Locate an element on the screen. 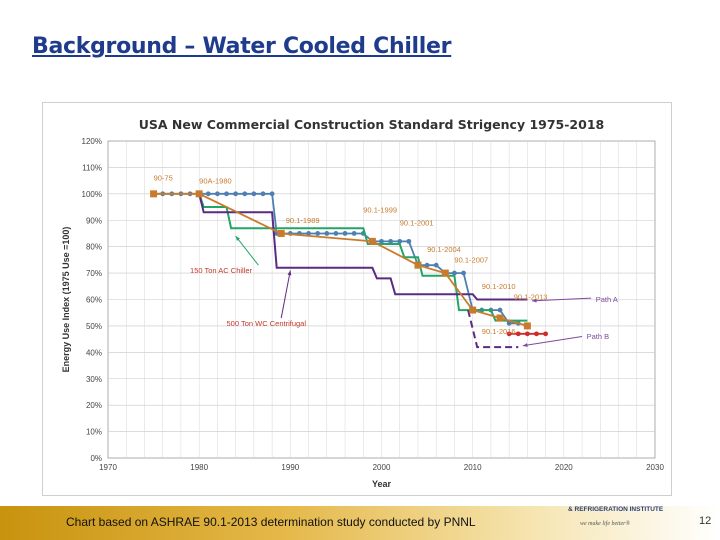 This screenshot has width=720, height=540. x-tick-label: 1970 is located at coordinates (108, 467).